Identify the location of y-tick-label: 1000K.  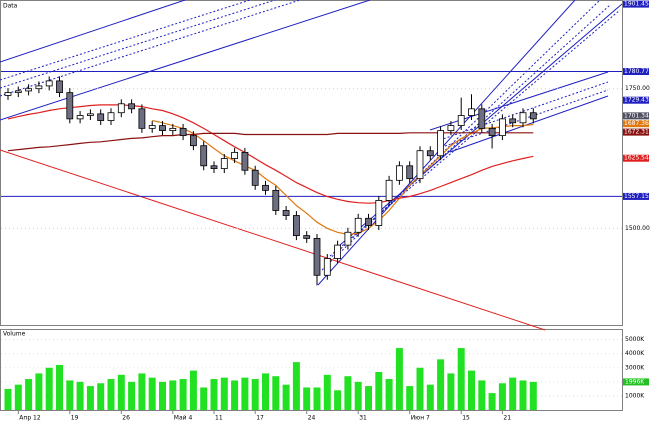
(635, 395).